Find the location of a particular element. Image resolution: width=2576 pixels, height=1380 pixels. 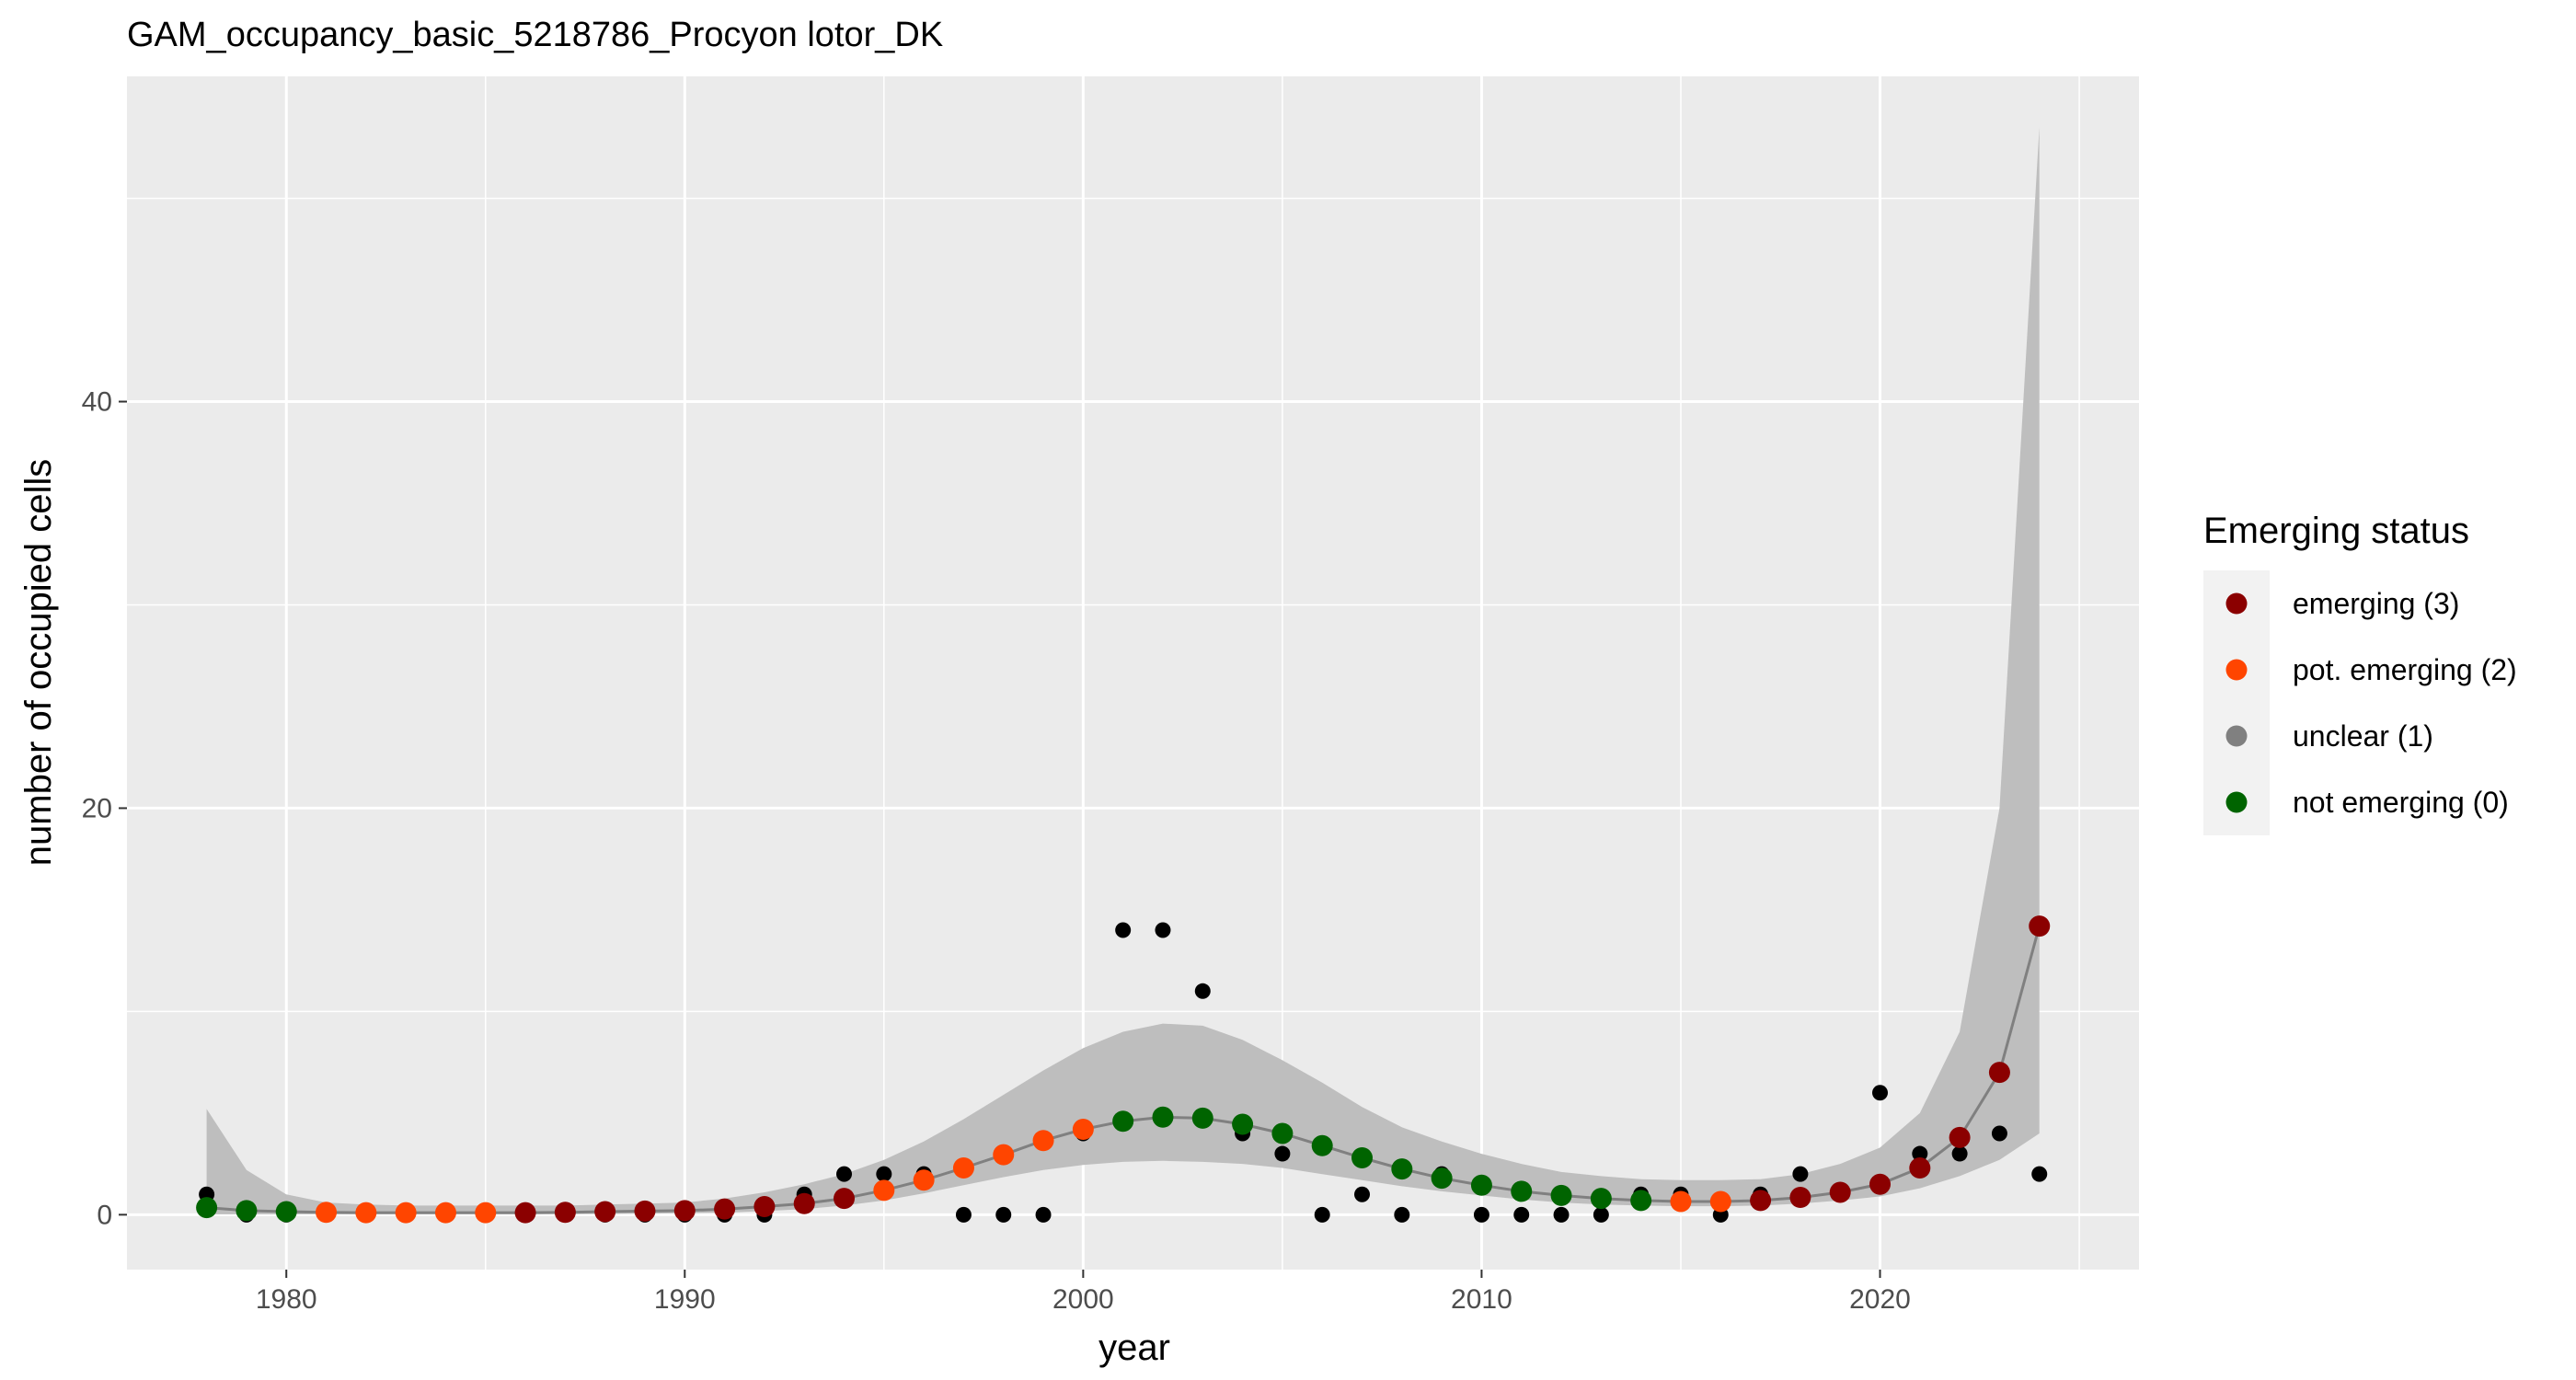

y-axis: 0 20 40 is located at coordinates (104, 808).